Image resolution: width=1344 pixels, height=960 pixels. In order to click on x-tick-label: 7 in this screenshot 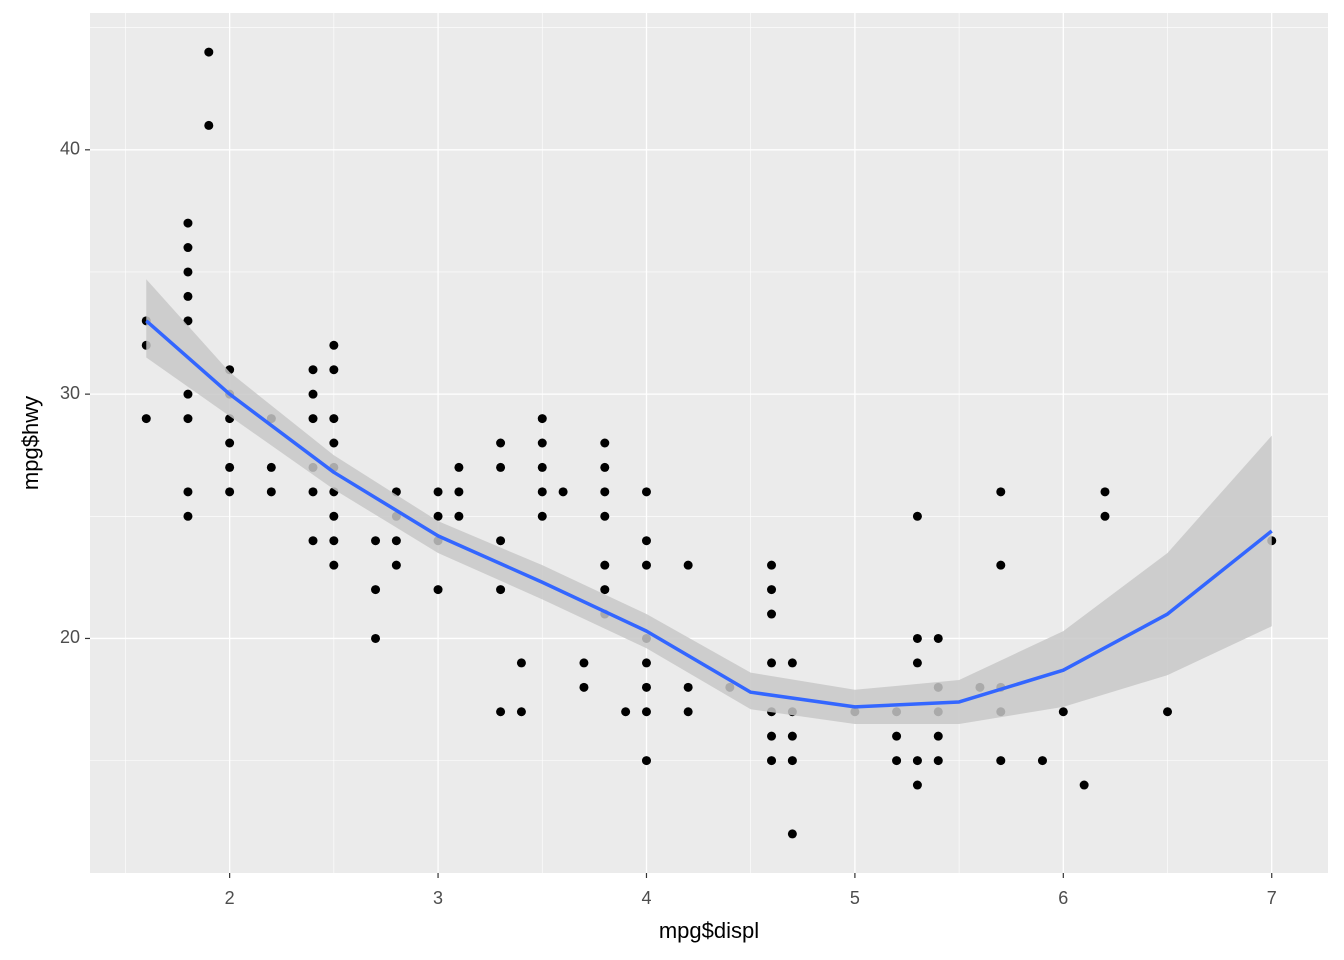, I will do `click(1272, 898)`.